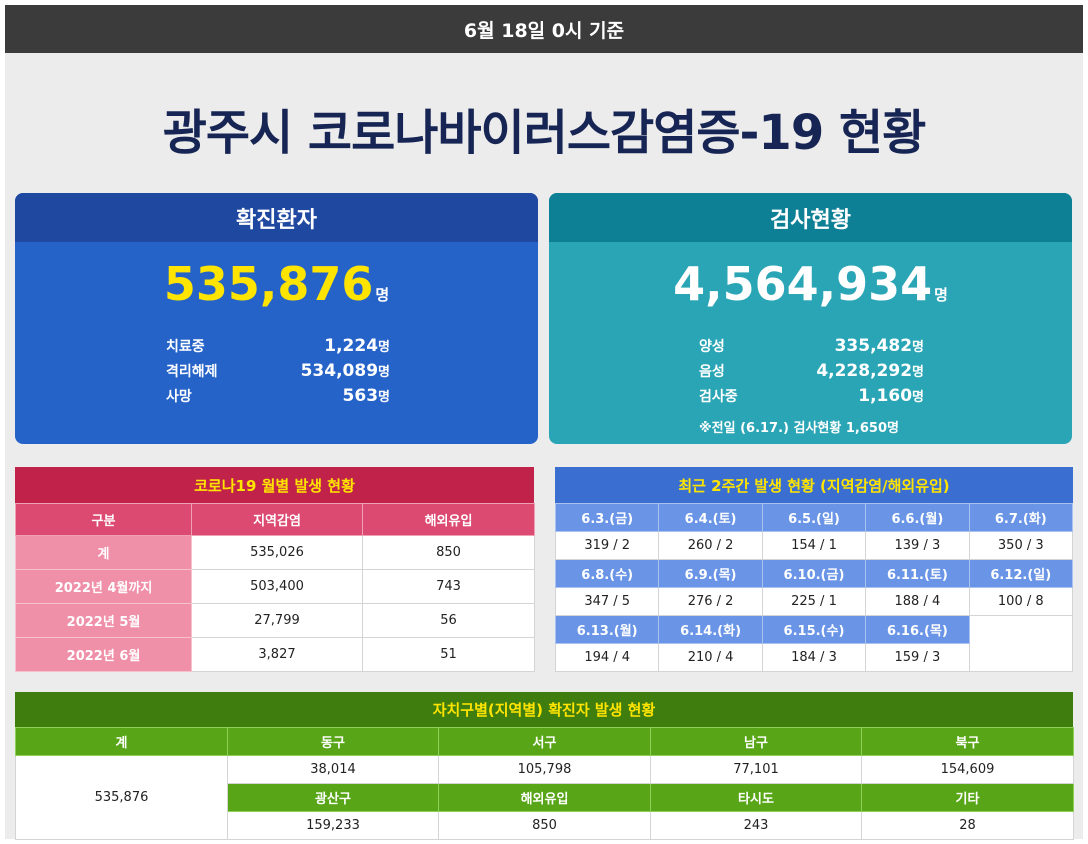  Describe the element at coordinates (339, 370) in the screenshot. I see `stat-number: 534,089` at that location.